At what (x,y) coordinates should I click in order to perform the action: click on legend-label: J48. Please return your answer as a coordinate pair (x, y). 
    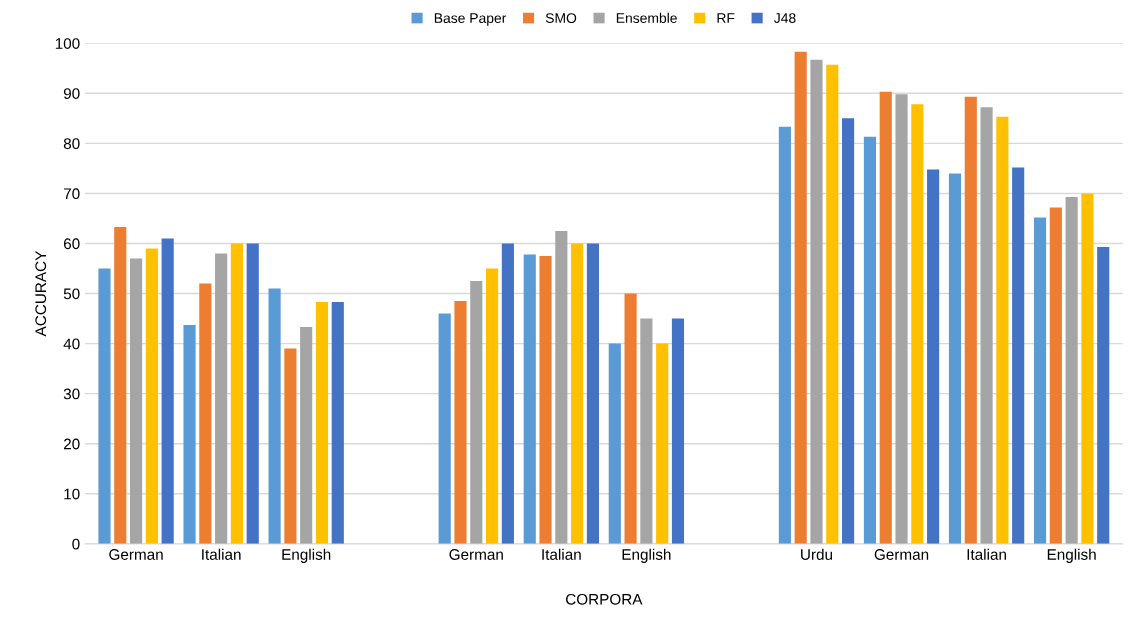
    Looking at the image, I should click on (785, 18).